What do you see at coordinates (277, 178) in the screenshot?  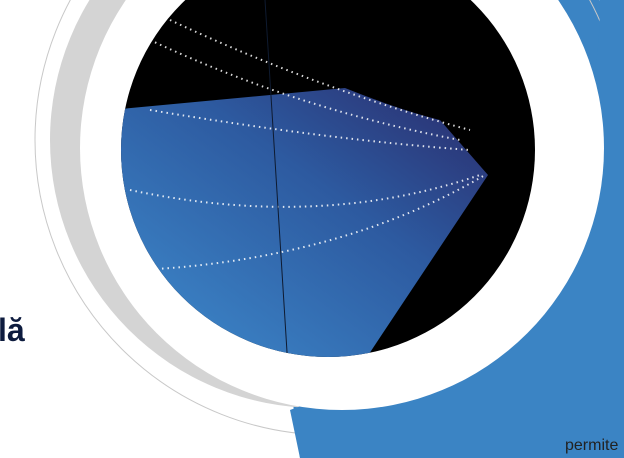 I see `divider` at bounding box center [277, 178].